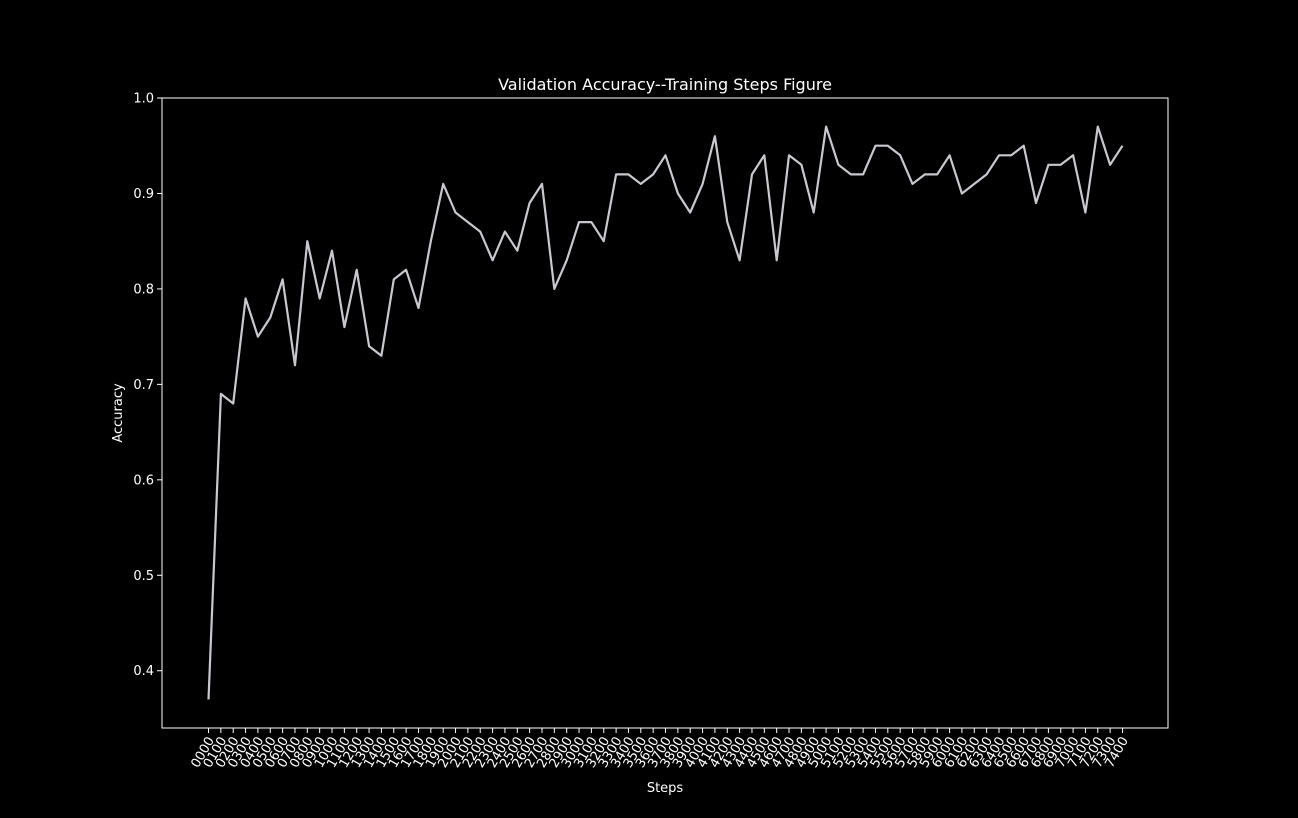  I want to click on y-tick-label: 0.5, so click(143, 576).